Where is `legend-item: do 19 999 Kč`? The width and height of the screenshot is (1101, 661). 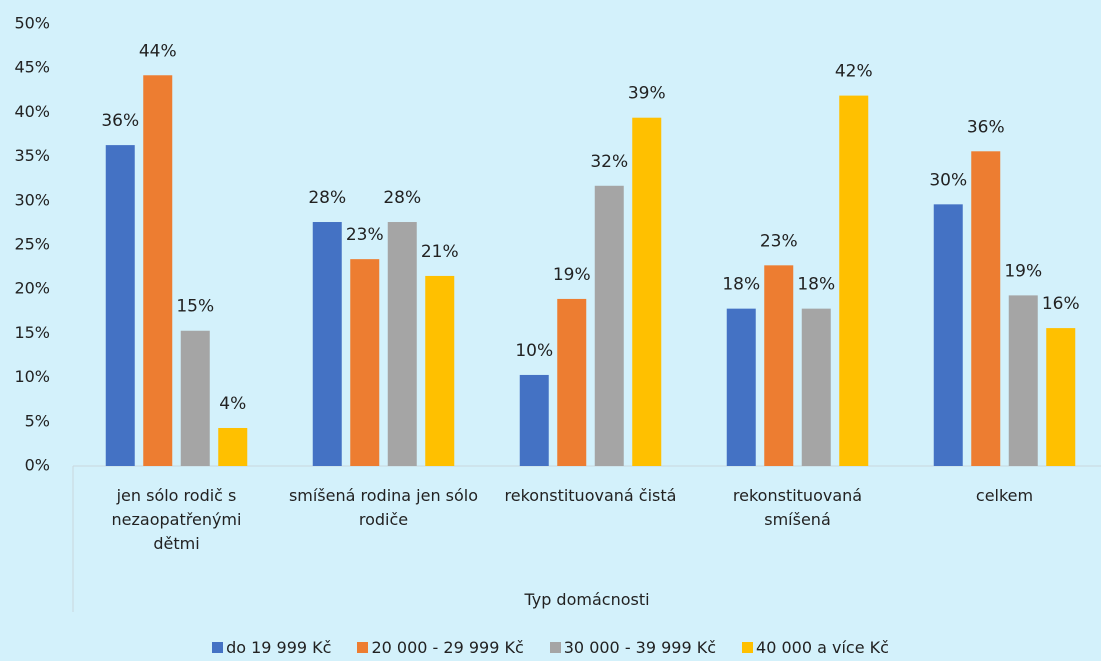 legend-item: do 19 999 Kč is located at coordinates (271, 647).